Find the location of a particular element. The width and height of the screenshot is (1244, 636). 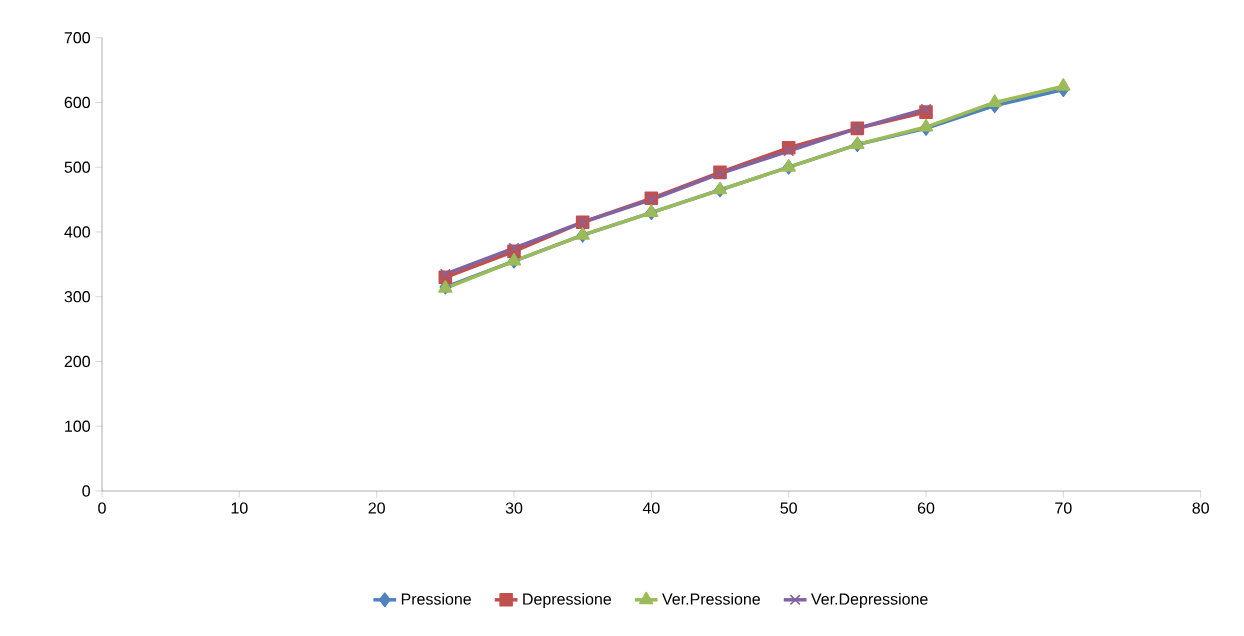

x-tick-label: 10 is located at coordinates (239, 508).